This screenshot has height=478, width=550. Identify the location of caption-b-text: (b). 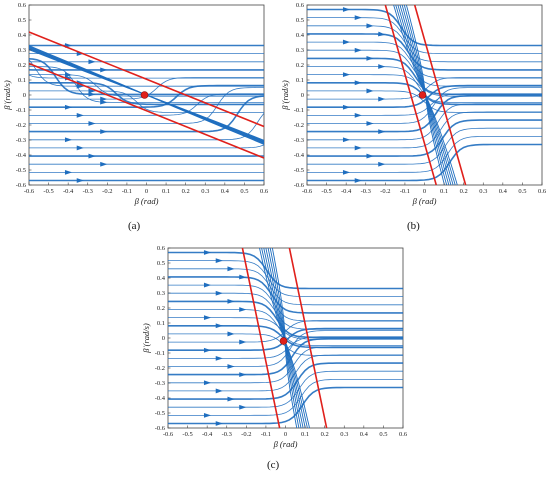
(413, 226).